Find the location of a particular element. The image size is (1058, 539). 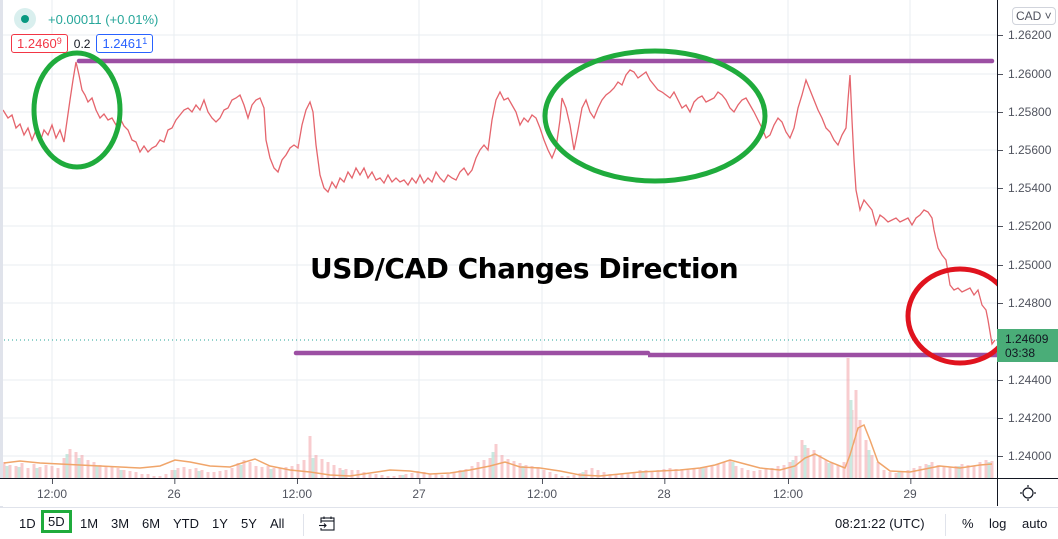

left-border is located at coordinates (1, 269).